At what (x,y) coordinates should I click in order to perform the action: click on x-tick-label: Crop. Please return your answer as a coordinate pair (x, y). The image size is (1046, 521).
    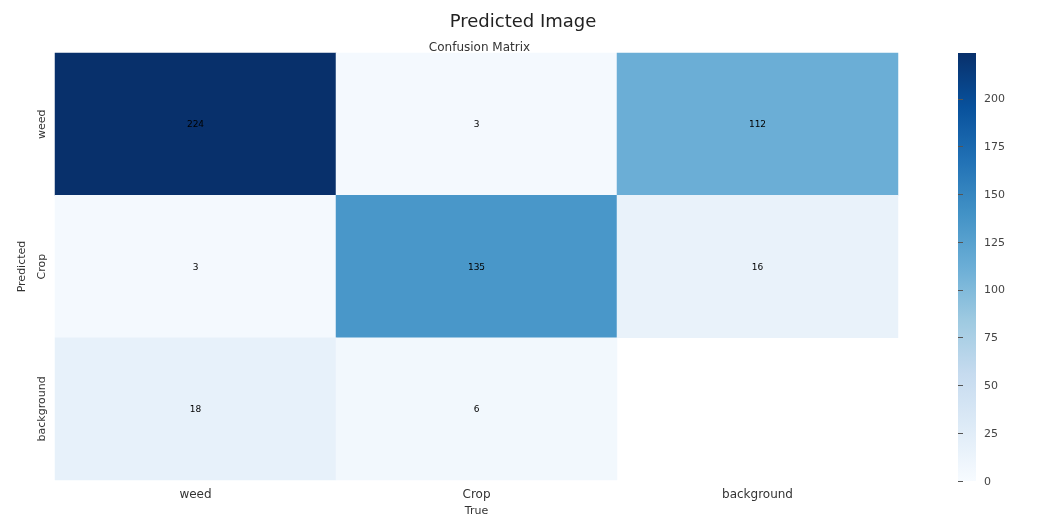
    Looking at the image, I should click on (476, 494).